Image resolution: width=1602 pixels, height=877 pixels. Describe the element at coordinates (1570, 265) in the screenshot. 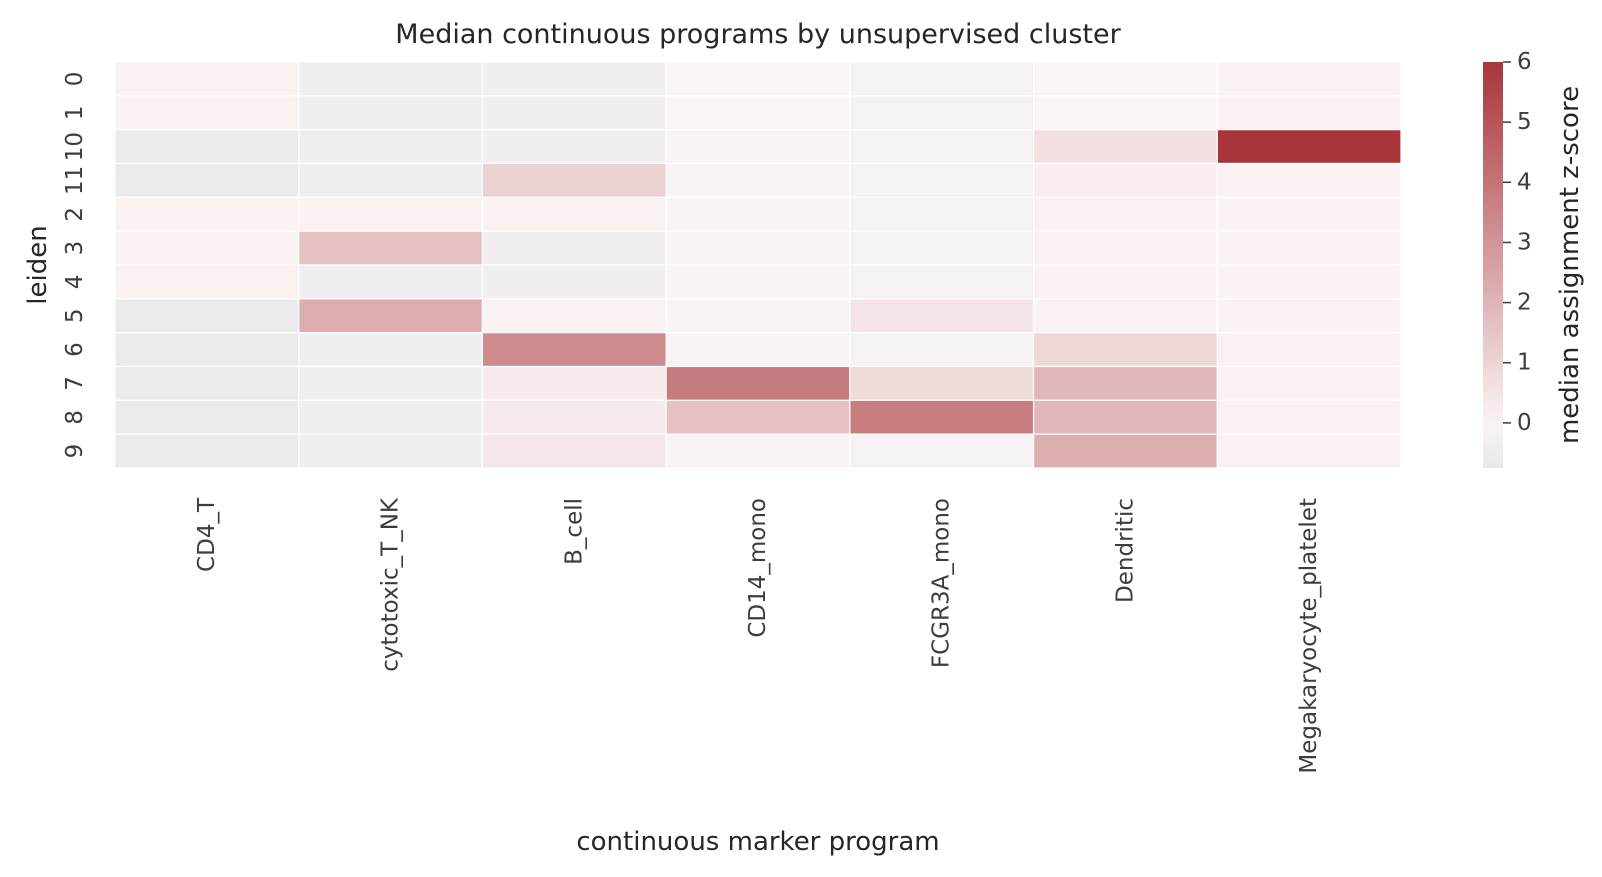

I see `colorbar-label: median assignment z-score` at that location.